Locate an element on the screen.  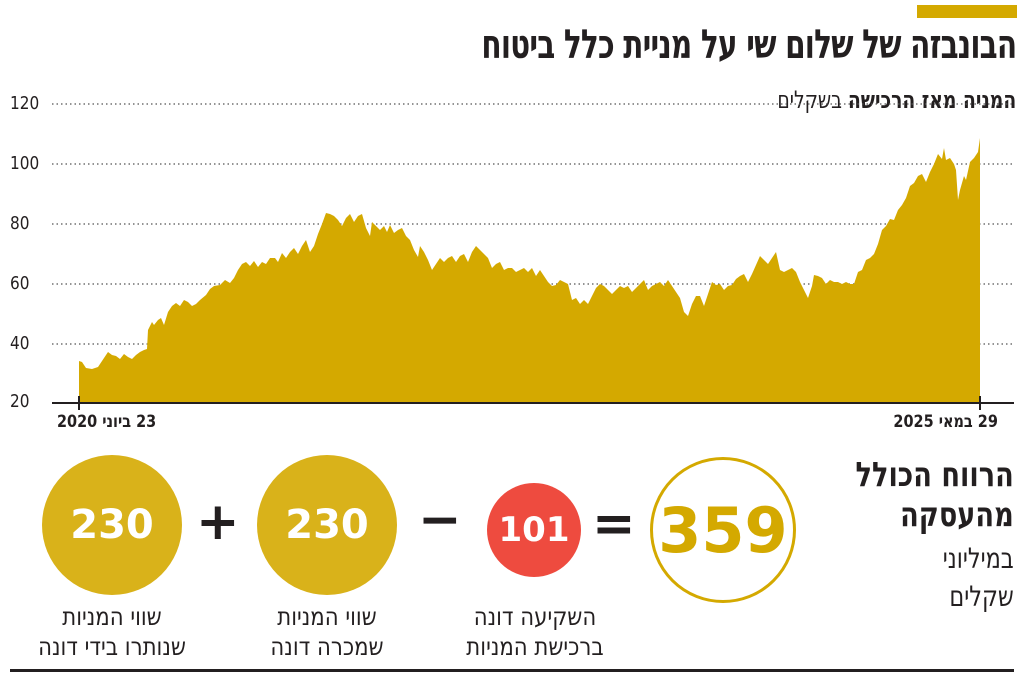
unit-label-line2: שקלים is located at coordinates (981, 596).